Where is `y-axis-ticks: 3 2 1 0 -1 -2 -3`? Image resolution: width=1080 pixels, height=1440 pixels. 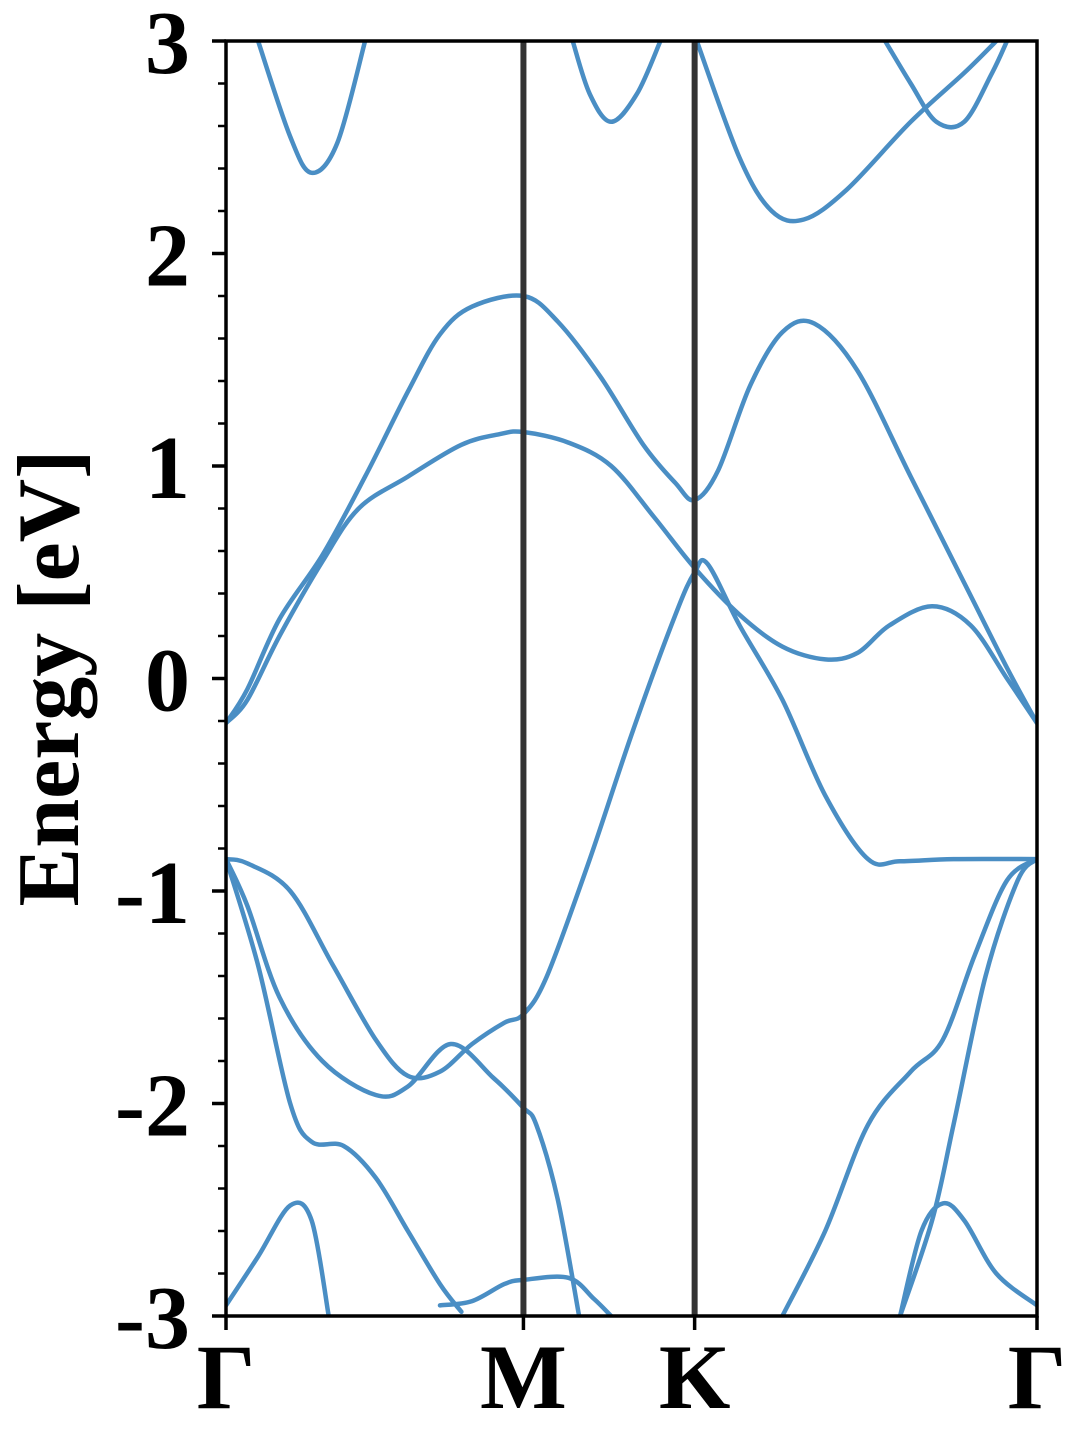 y-axis-ticks: 3 2 1 0 -1 -2 -3 is located at coordinates (170, 684).